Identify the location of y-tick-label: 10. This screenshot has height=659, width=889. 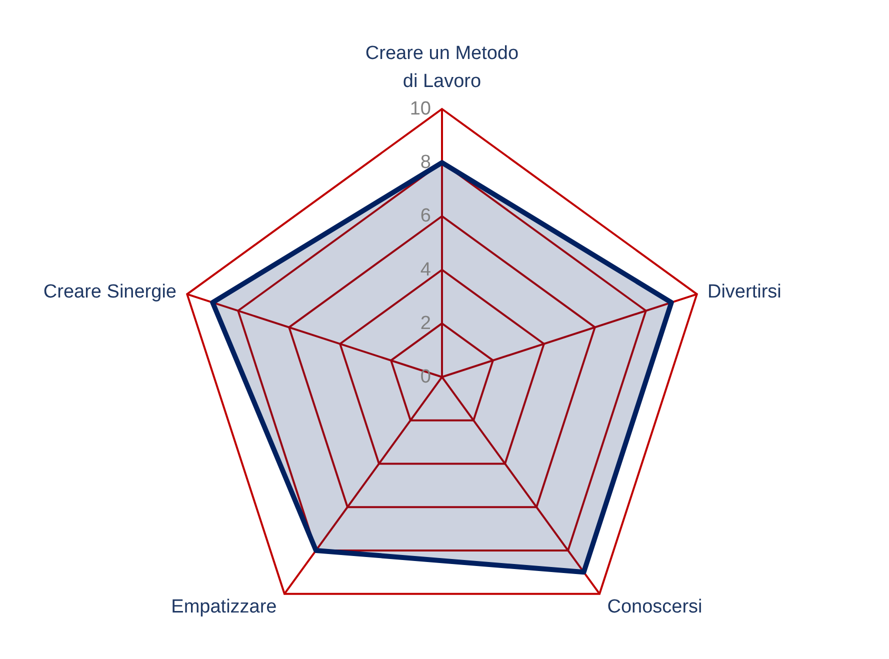
(420, 109).